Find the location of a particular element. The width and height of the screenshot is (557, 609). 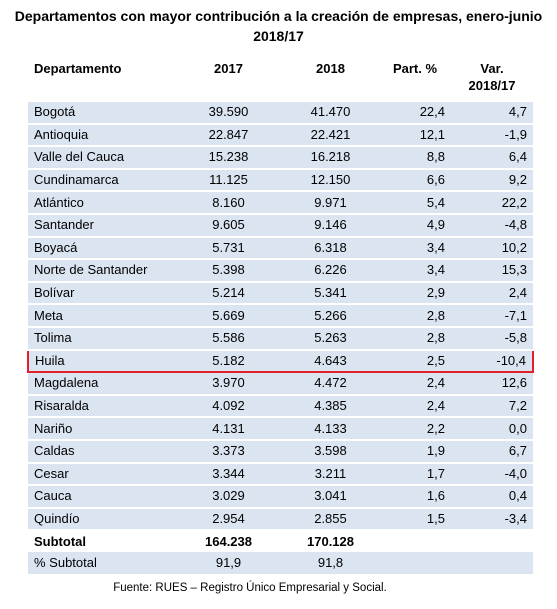

table-cell: -7,1 is located at coordinates (492, 316).